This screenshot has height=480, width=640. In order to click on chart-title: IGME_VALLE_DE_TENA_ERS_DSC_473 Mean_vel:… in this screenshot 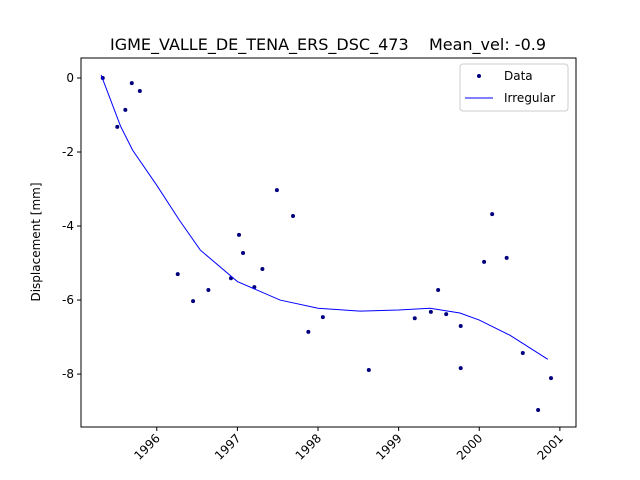, I will do `click(328, 45)`.